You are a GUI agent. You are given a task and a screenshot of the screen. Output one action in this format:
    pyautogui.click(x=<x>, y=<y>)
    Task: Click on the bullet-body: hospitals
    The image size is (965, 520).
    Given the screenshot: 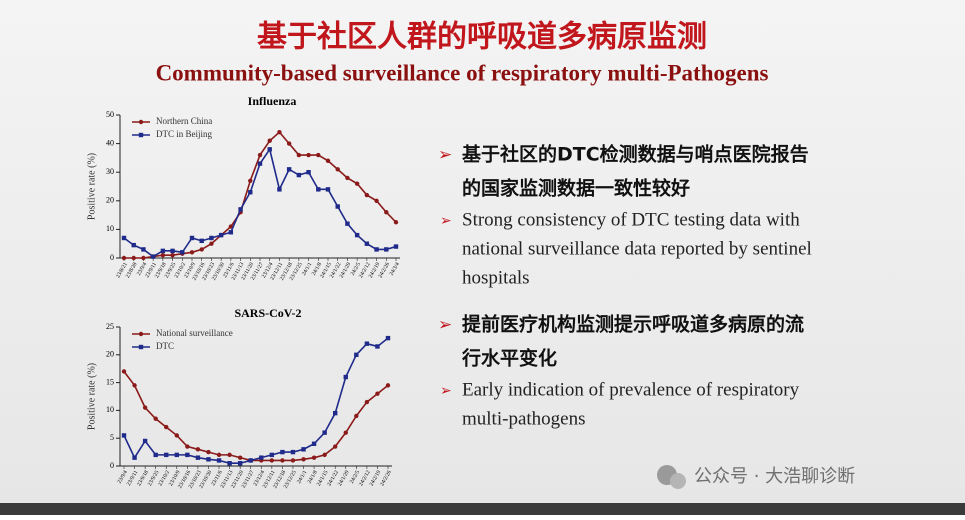 What is the action you would take?
    pyautogui.click(x=496, y=277)
    